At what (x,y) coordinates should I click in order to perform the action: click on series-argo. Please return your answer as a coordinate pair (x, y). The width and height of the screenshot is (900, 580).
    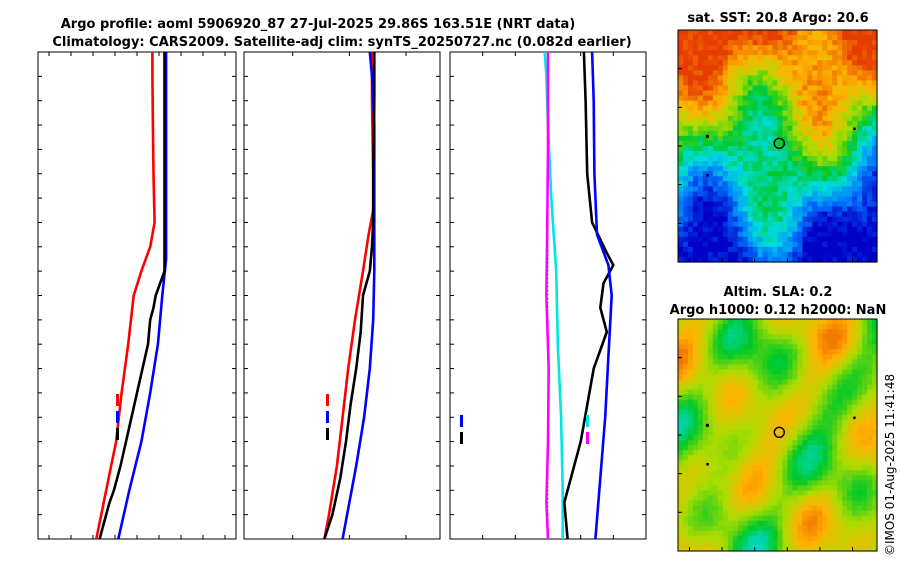
    Looking at the image, I should click on (349, 295).